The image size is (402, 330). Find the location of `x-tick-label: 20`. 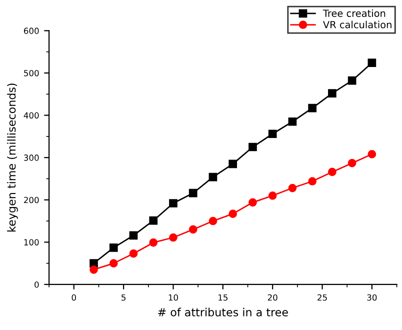

x-tick-label: 20 is located at coordinates (273, 297).